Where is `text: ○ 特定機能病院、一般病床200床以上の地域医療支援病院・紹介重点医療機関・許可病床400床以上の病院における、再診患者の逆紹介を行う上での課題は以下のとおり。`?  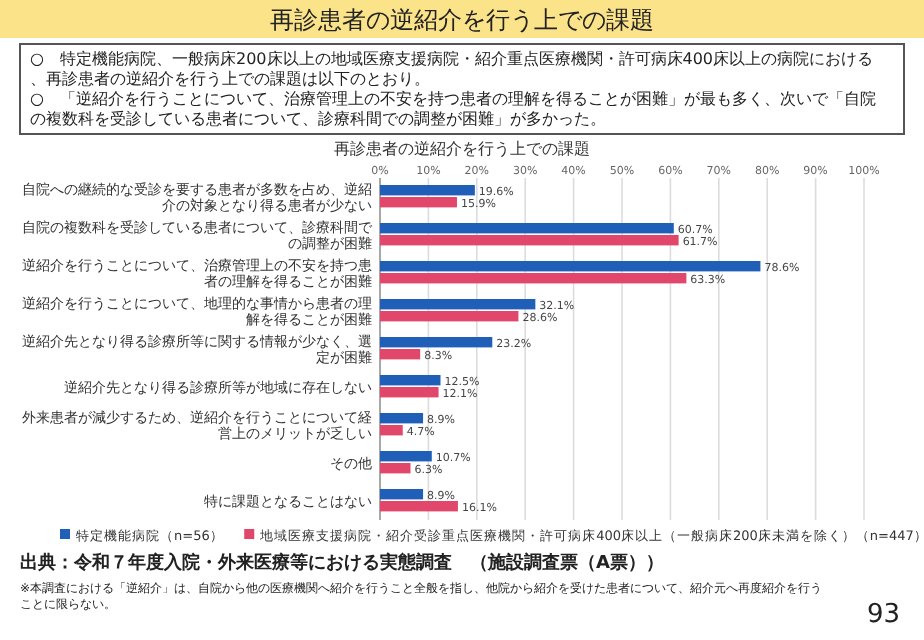 text: ○ 特定機能病院、一般病床200床以上の地域医療支援病院・紹介重点医療機関・許可病床400床以上の病院における、再診患者の逆紹介を行う上での課題は以下のとおり。 is located at coordinates (452, 69).